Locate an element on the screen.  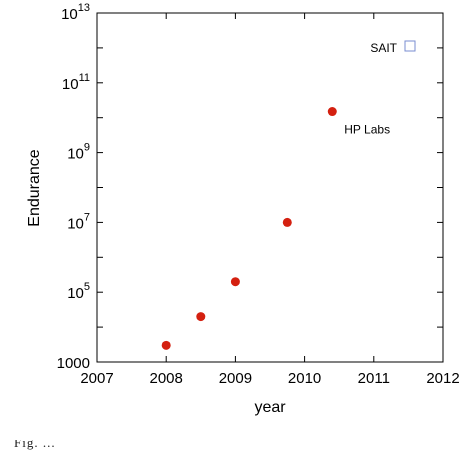
x-tick-label-2012: 2012 is located at coordinates (442, 378).